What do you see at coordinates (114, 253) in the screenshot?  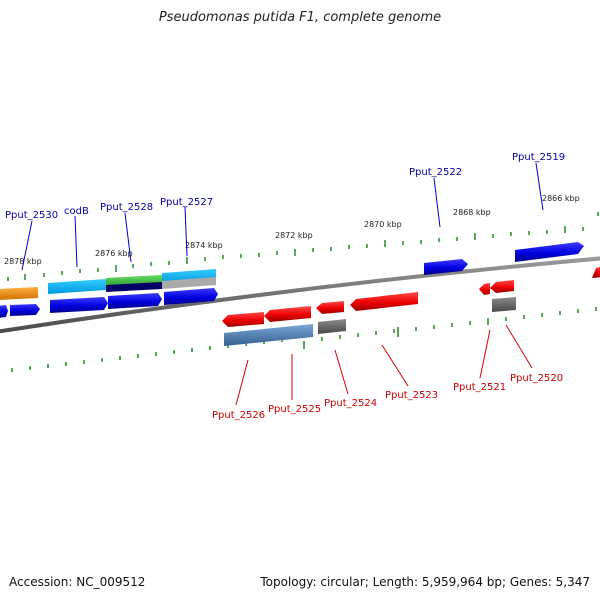 I see `position-label: 2876 kbp` at bounding box center [114, 253].